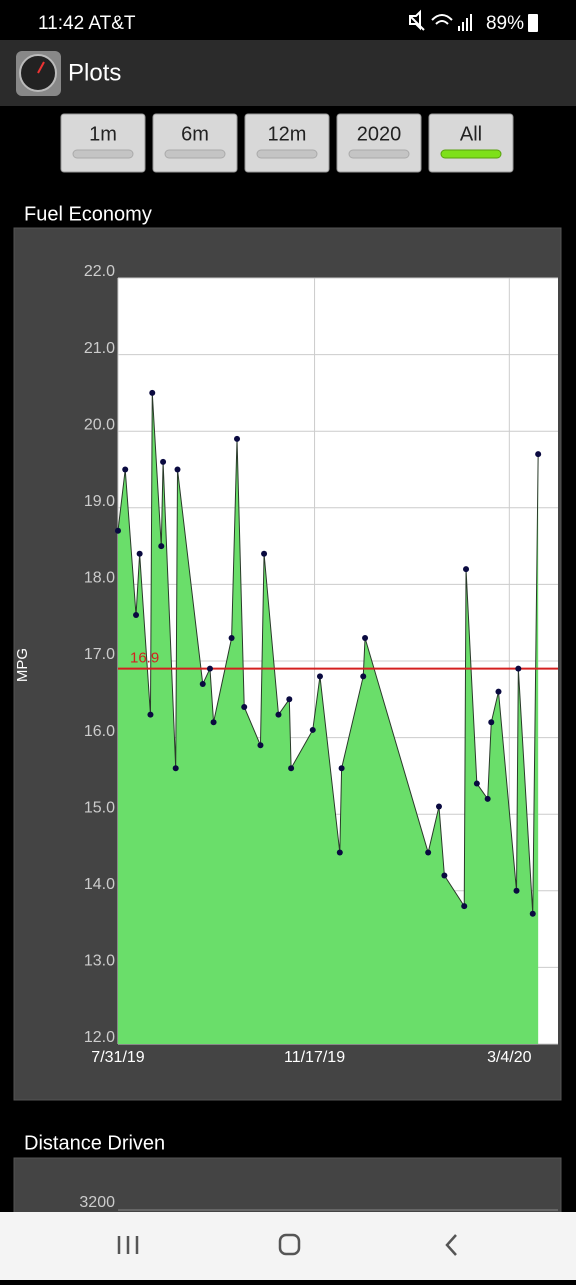  Describe the element at coordinates (471, 134) in the screenshot. I see `button-label: All` at that location.